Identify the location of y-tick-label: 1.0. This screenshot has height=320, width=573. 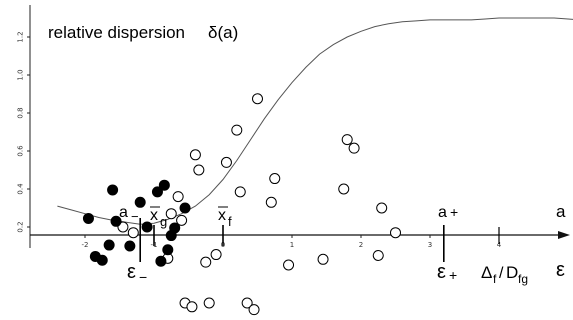
(21, 74).